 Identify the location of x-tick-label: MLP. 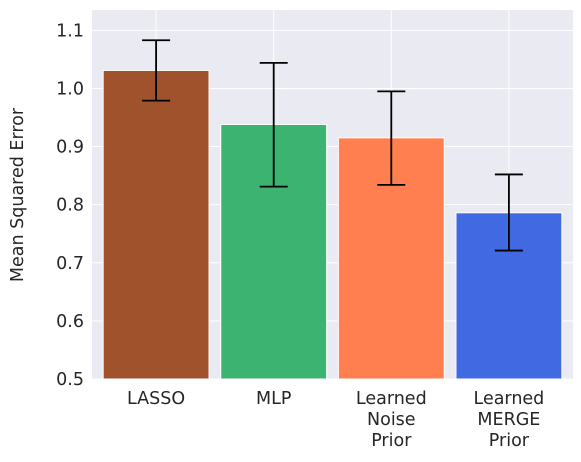
(273, 399).